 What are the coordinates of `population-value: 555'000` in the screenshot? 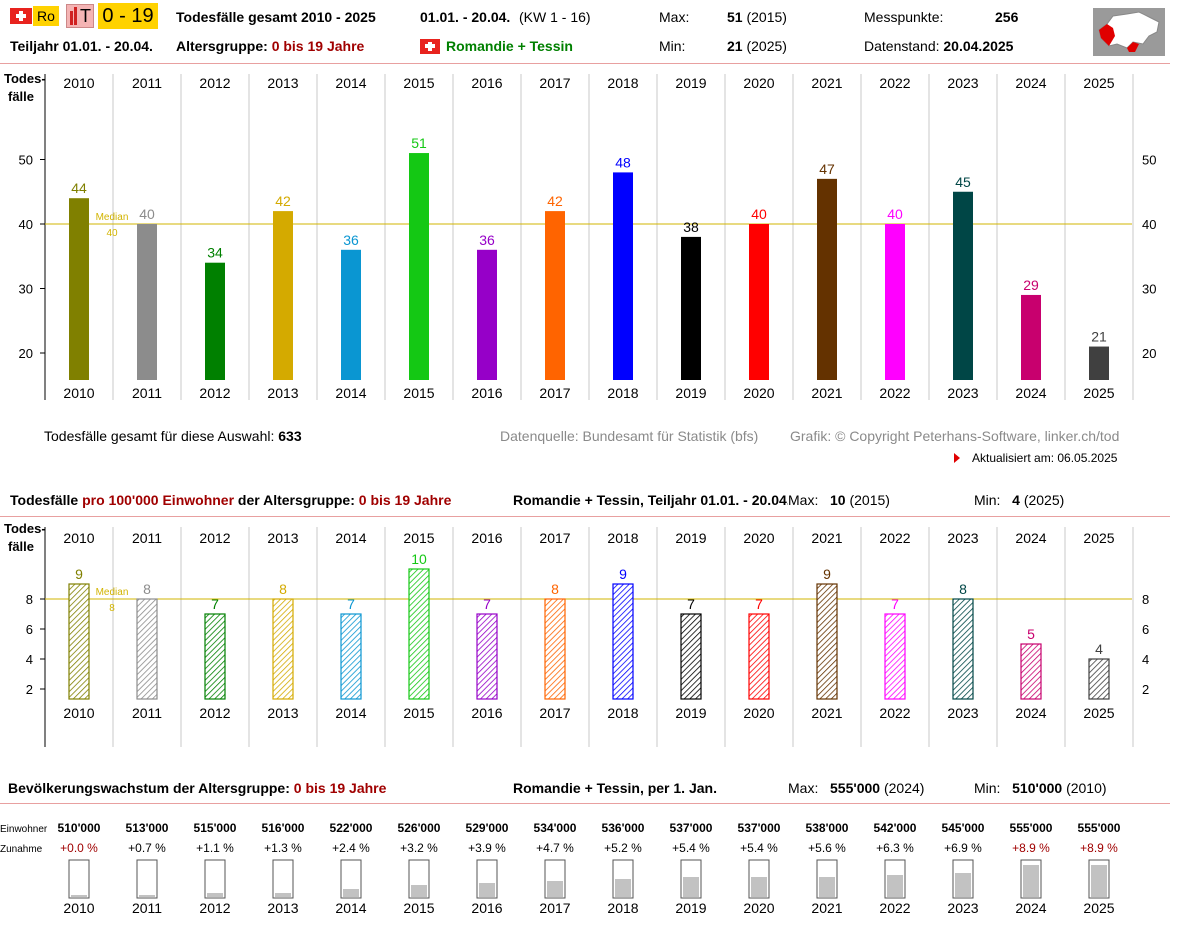 It's located at (1031, 828).